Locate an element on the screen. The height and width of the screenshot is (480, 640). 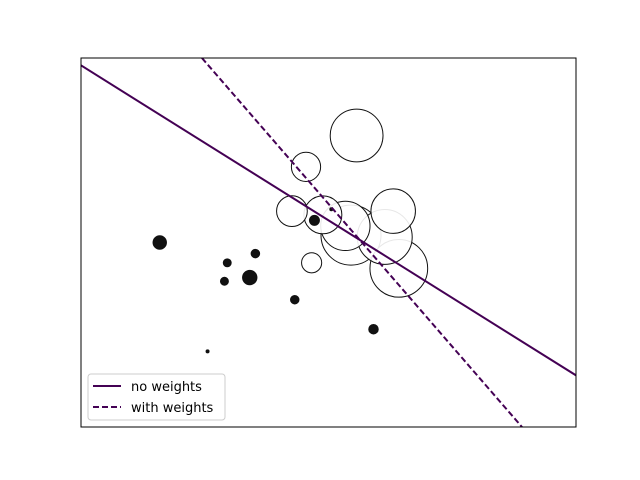
legend-box is located at coordinates (156, 397).